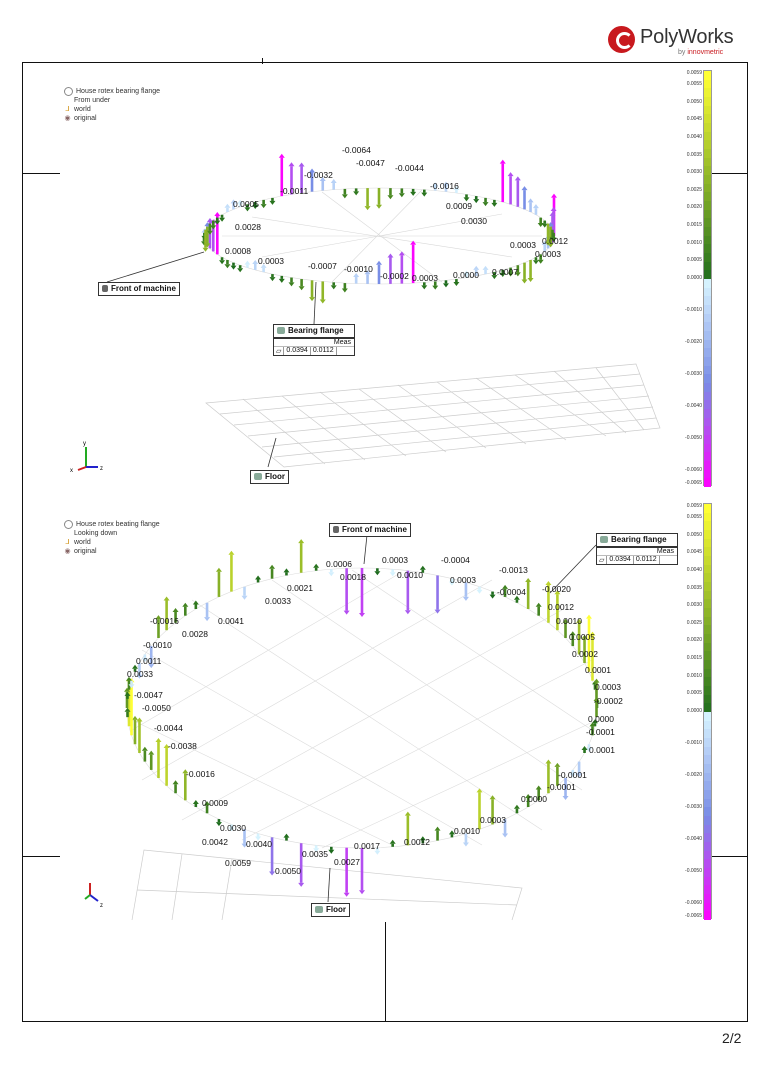 The image size is (763, 1080). I want to click on value-label: 0.0030, so click(474, 221).